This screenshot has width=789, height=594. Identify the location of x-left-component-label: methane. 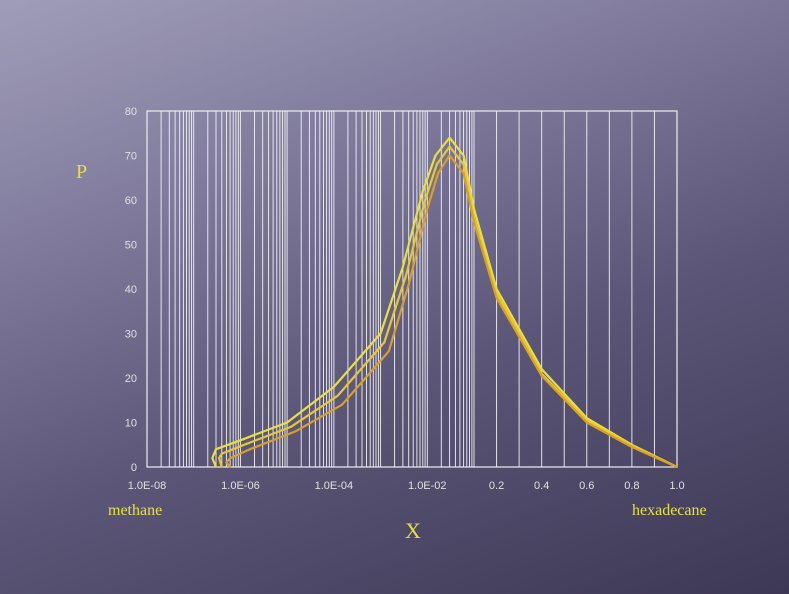
(135, 510).